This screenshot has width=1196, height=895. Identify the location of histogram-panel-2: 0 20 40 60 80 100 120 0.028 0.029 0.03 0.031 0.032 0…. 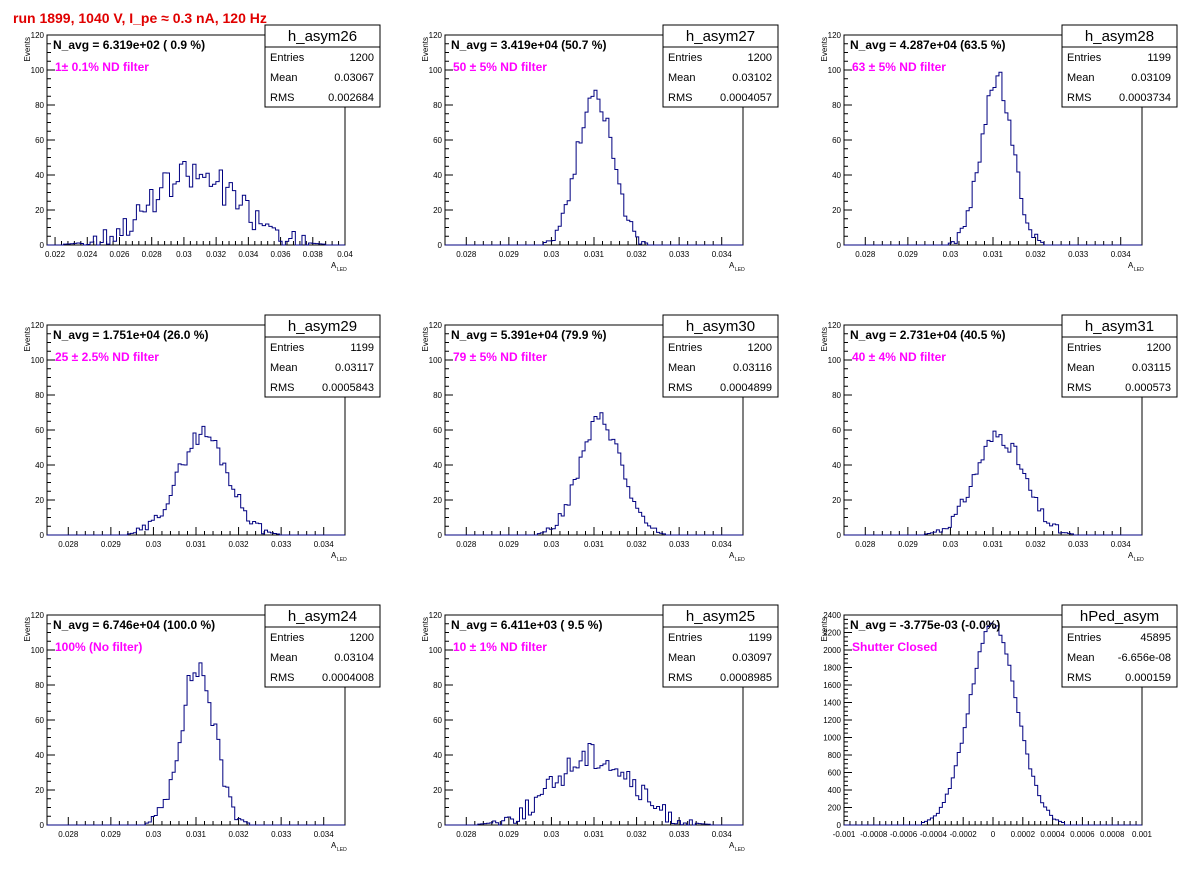
(597, 169).